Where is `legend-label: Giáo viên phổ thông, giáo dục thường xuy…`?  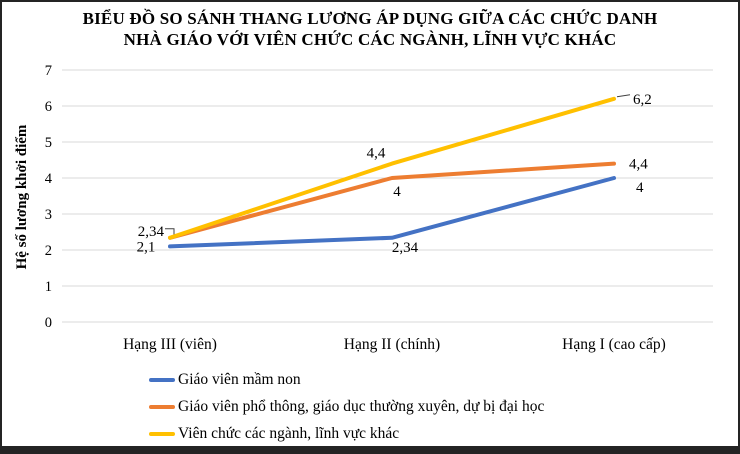
legend-label: Giáo viên phổ thông, giáo dục thường xuy… is located at coordinates (361, 406).